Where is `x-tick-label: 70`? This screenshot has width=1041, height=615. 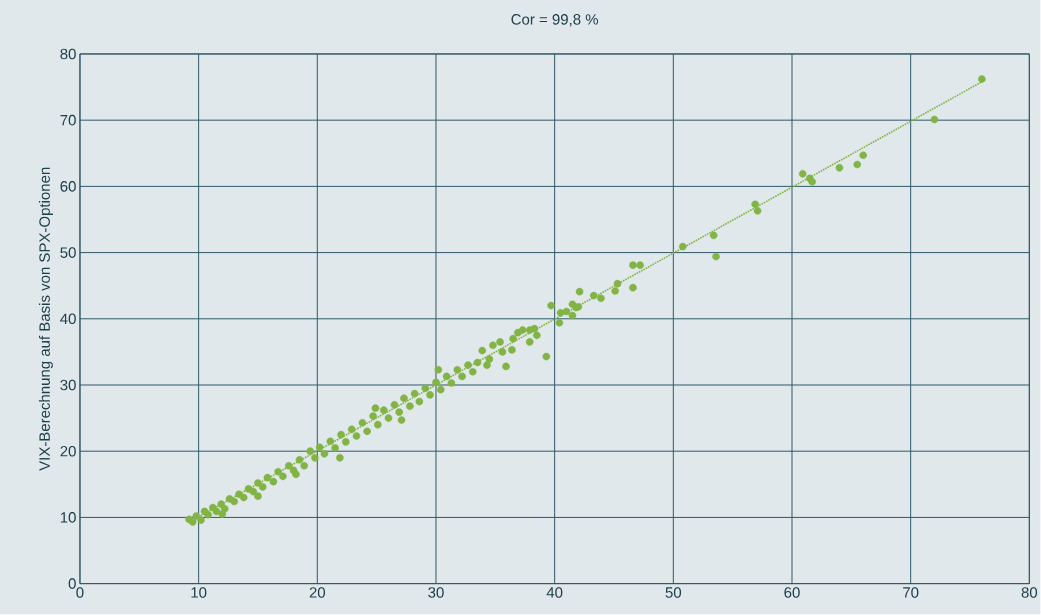
x-tick-label: 70 is located at coordinates (911, 592).